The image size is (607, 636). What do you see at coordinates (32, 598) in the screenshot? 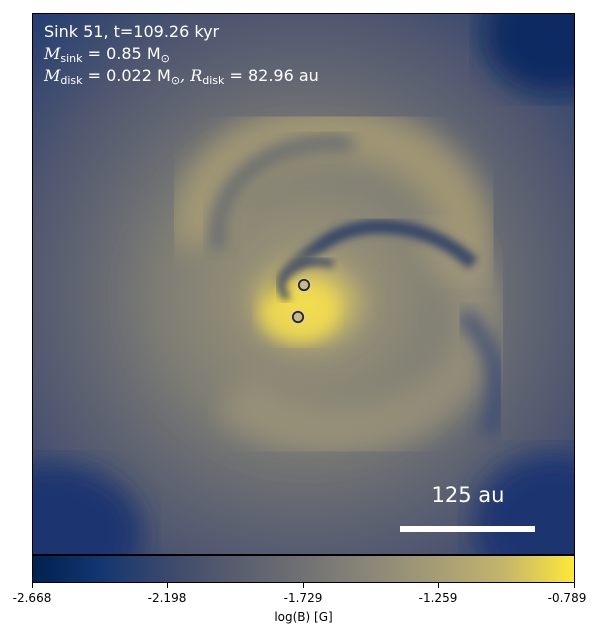
I see `colorbar-tick-label: -2.668` at bounding box center [32, 598].